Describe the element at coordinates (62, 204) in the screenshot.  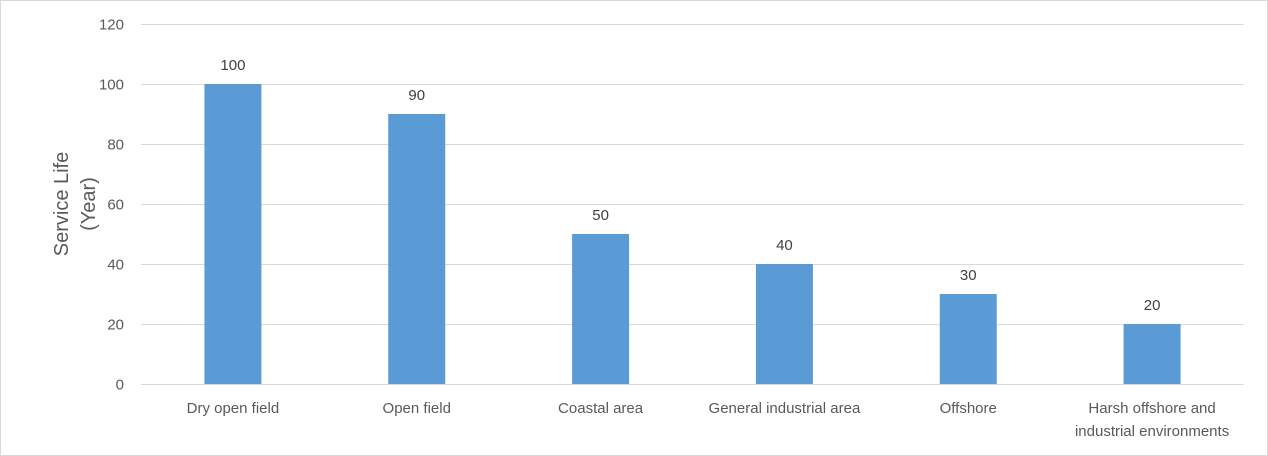
I see `y-axis-label-line: Service Life` at that location.